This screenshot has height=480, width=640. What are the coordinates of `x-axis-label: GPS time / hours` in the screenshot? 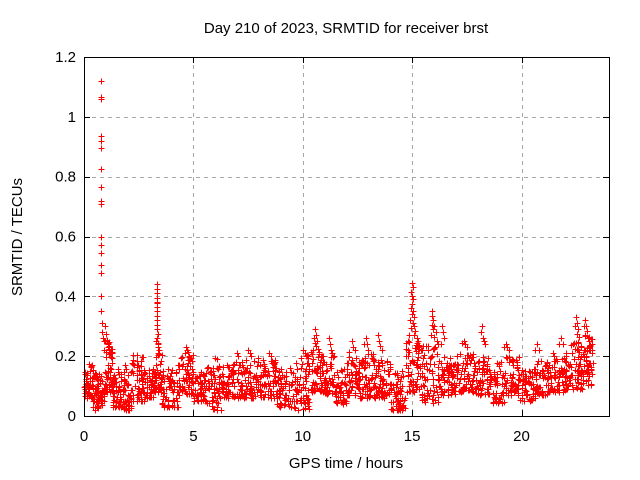 It's located at (346, 463).